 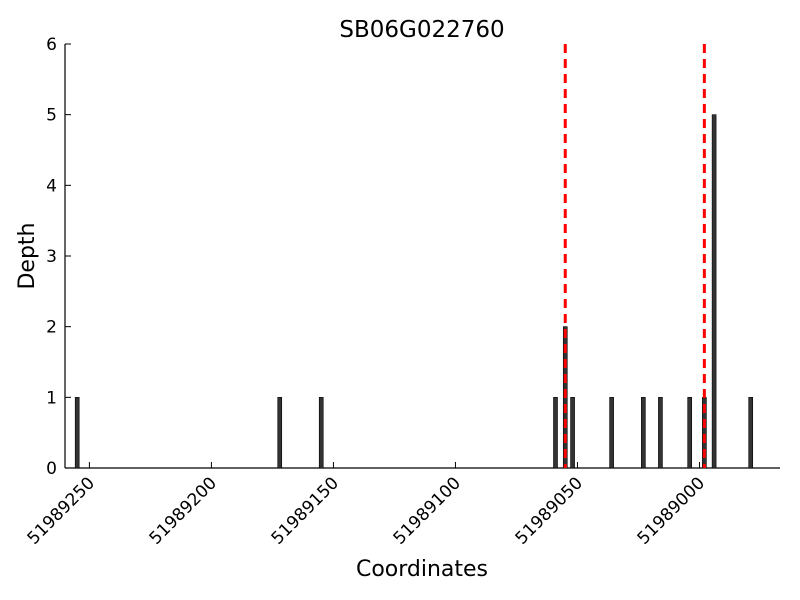 What do you see at coordinates (51, 328) in the screenshot?
I see `y-tick-label: 2` at bounding box center [51, 328].